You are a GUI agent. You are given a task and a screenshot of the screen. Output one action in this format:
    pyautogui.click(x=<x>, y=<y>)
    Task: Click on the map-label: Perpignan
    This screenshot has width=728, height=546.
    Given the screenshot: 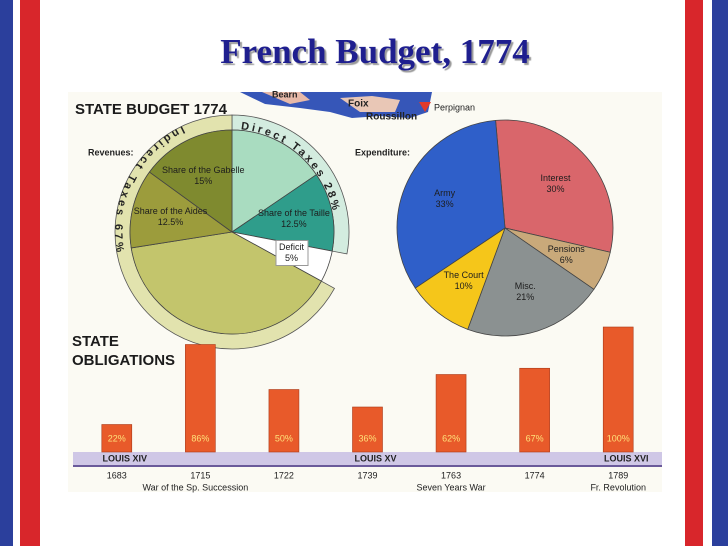 What is the action you would take?
    pyautogui.click(x=454, y=107)
    